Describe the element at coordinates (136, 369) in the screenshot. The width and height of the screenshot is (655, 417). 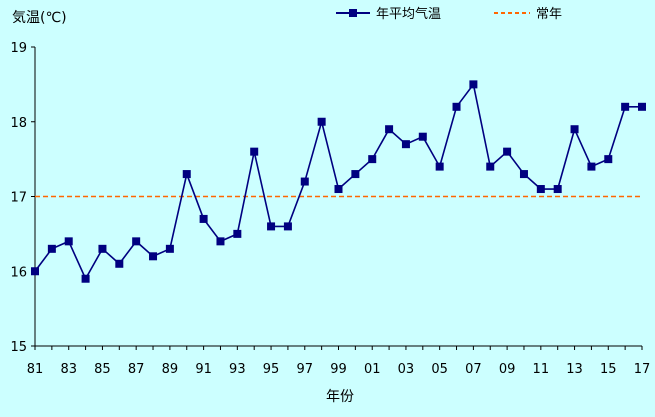
I see `x-tick-label: 87` at that location.